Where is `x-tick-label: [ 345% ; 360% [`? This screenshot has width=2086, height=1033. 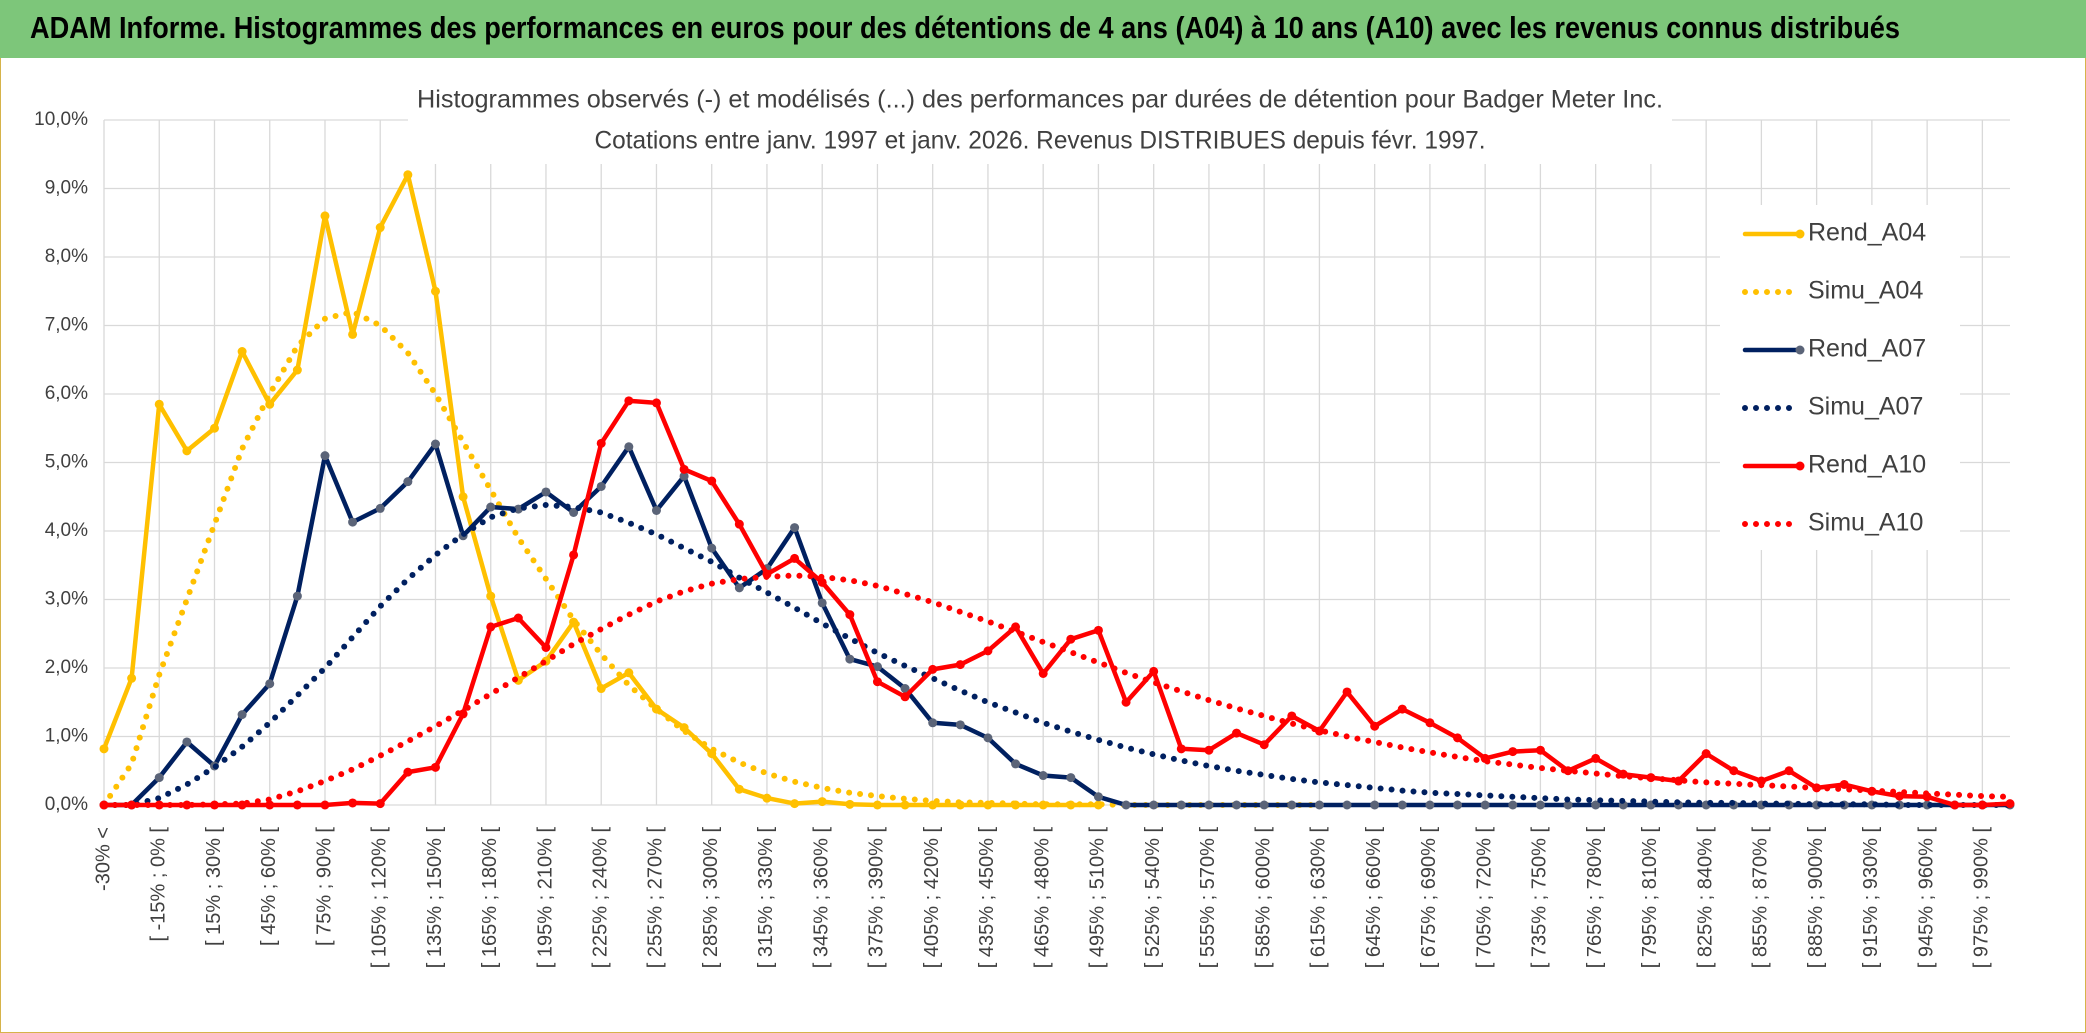
x-tick-label: [ 345% ; 360% [ is located at coordinates (821, 898).